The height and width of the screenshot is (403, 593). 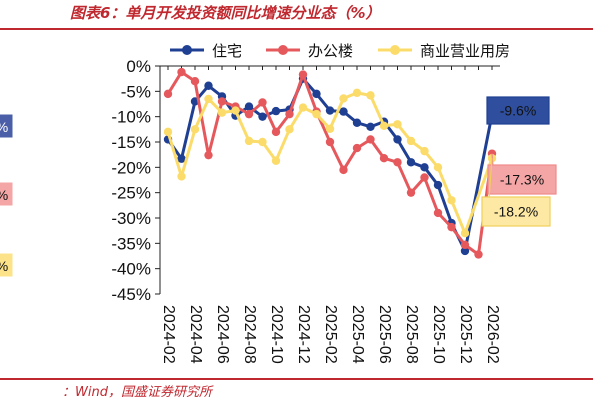 I want to click on y-tick-label: -40%, so click(x=131, y=269).